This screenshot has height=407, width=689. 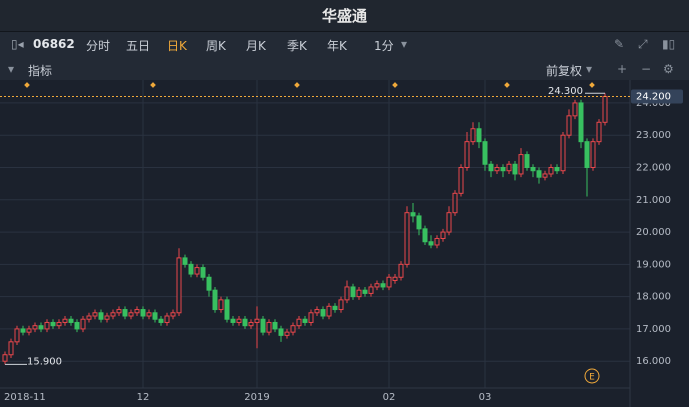 What do you see at coordinates (619, 44) in the screenshot?
I see `draw-tool: ✎` at bounding box center [619, 44].